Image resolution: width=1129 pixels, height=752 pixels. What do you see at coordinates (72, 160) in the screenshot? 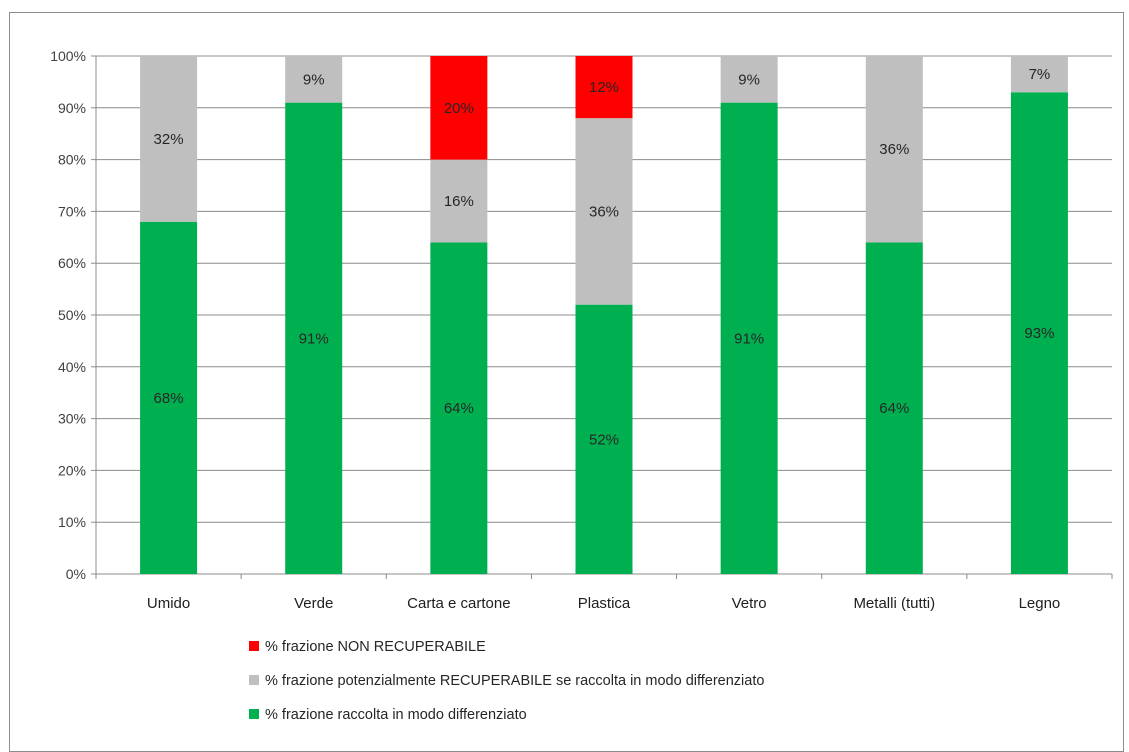
I see `y-tick-label: 80%` at bounding box center [72, 160].